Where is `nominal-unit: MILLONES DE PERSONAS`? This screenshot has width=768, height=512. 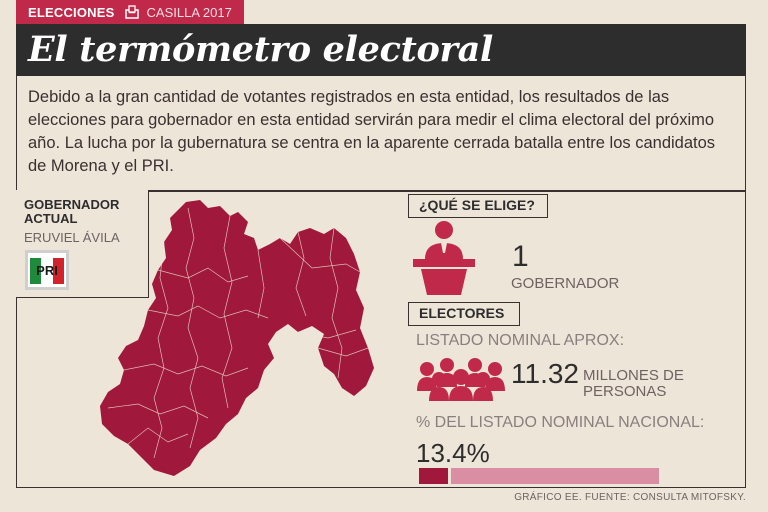 nominal-unit: MILLONES DE PERSONAS is located at coordinates (633, 383).